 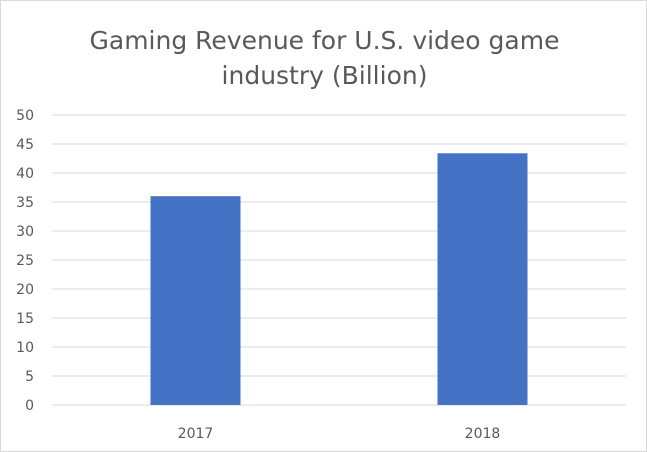 What do you see at coordinates (25, 145) in the screenshot?
I see `y-tick-label: 45` at bounding box center [25, 145].